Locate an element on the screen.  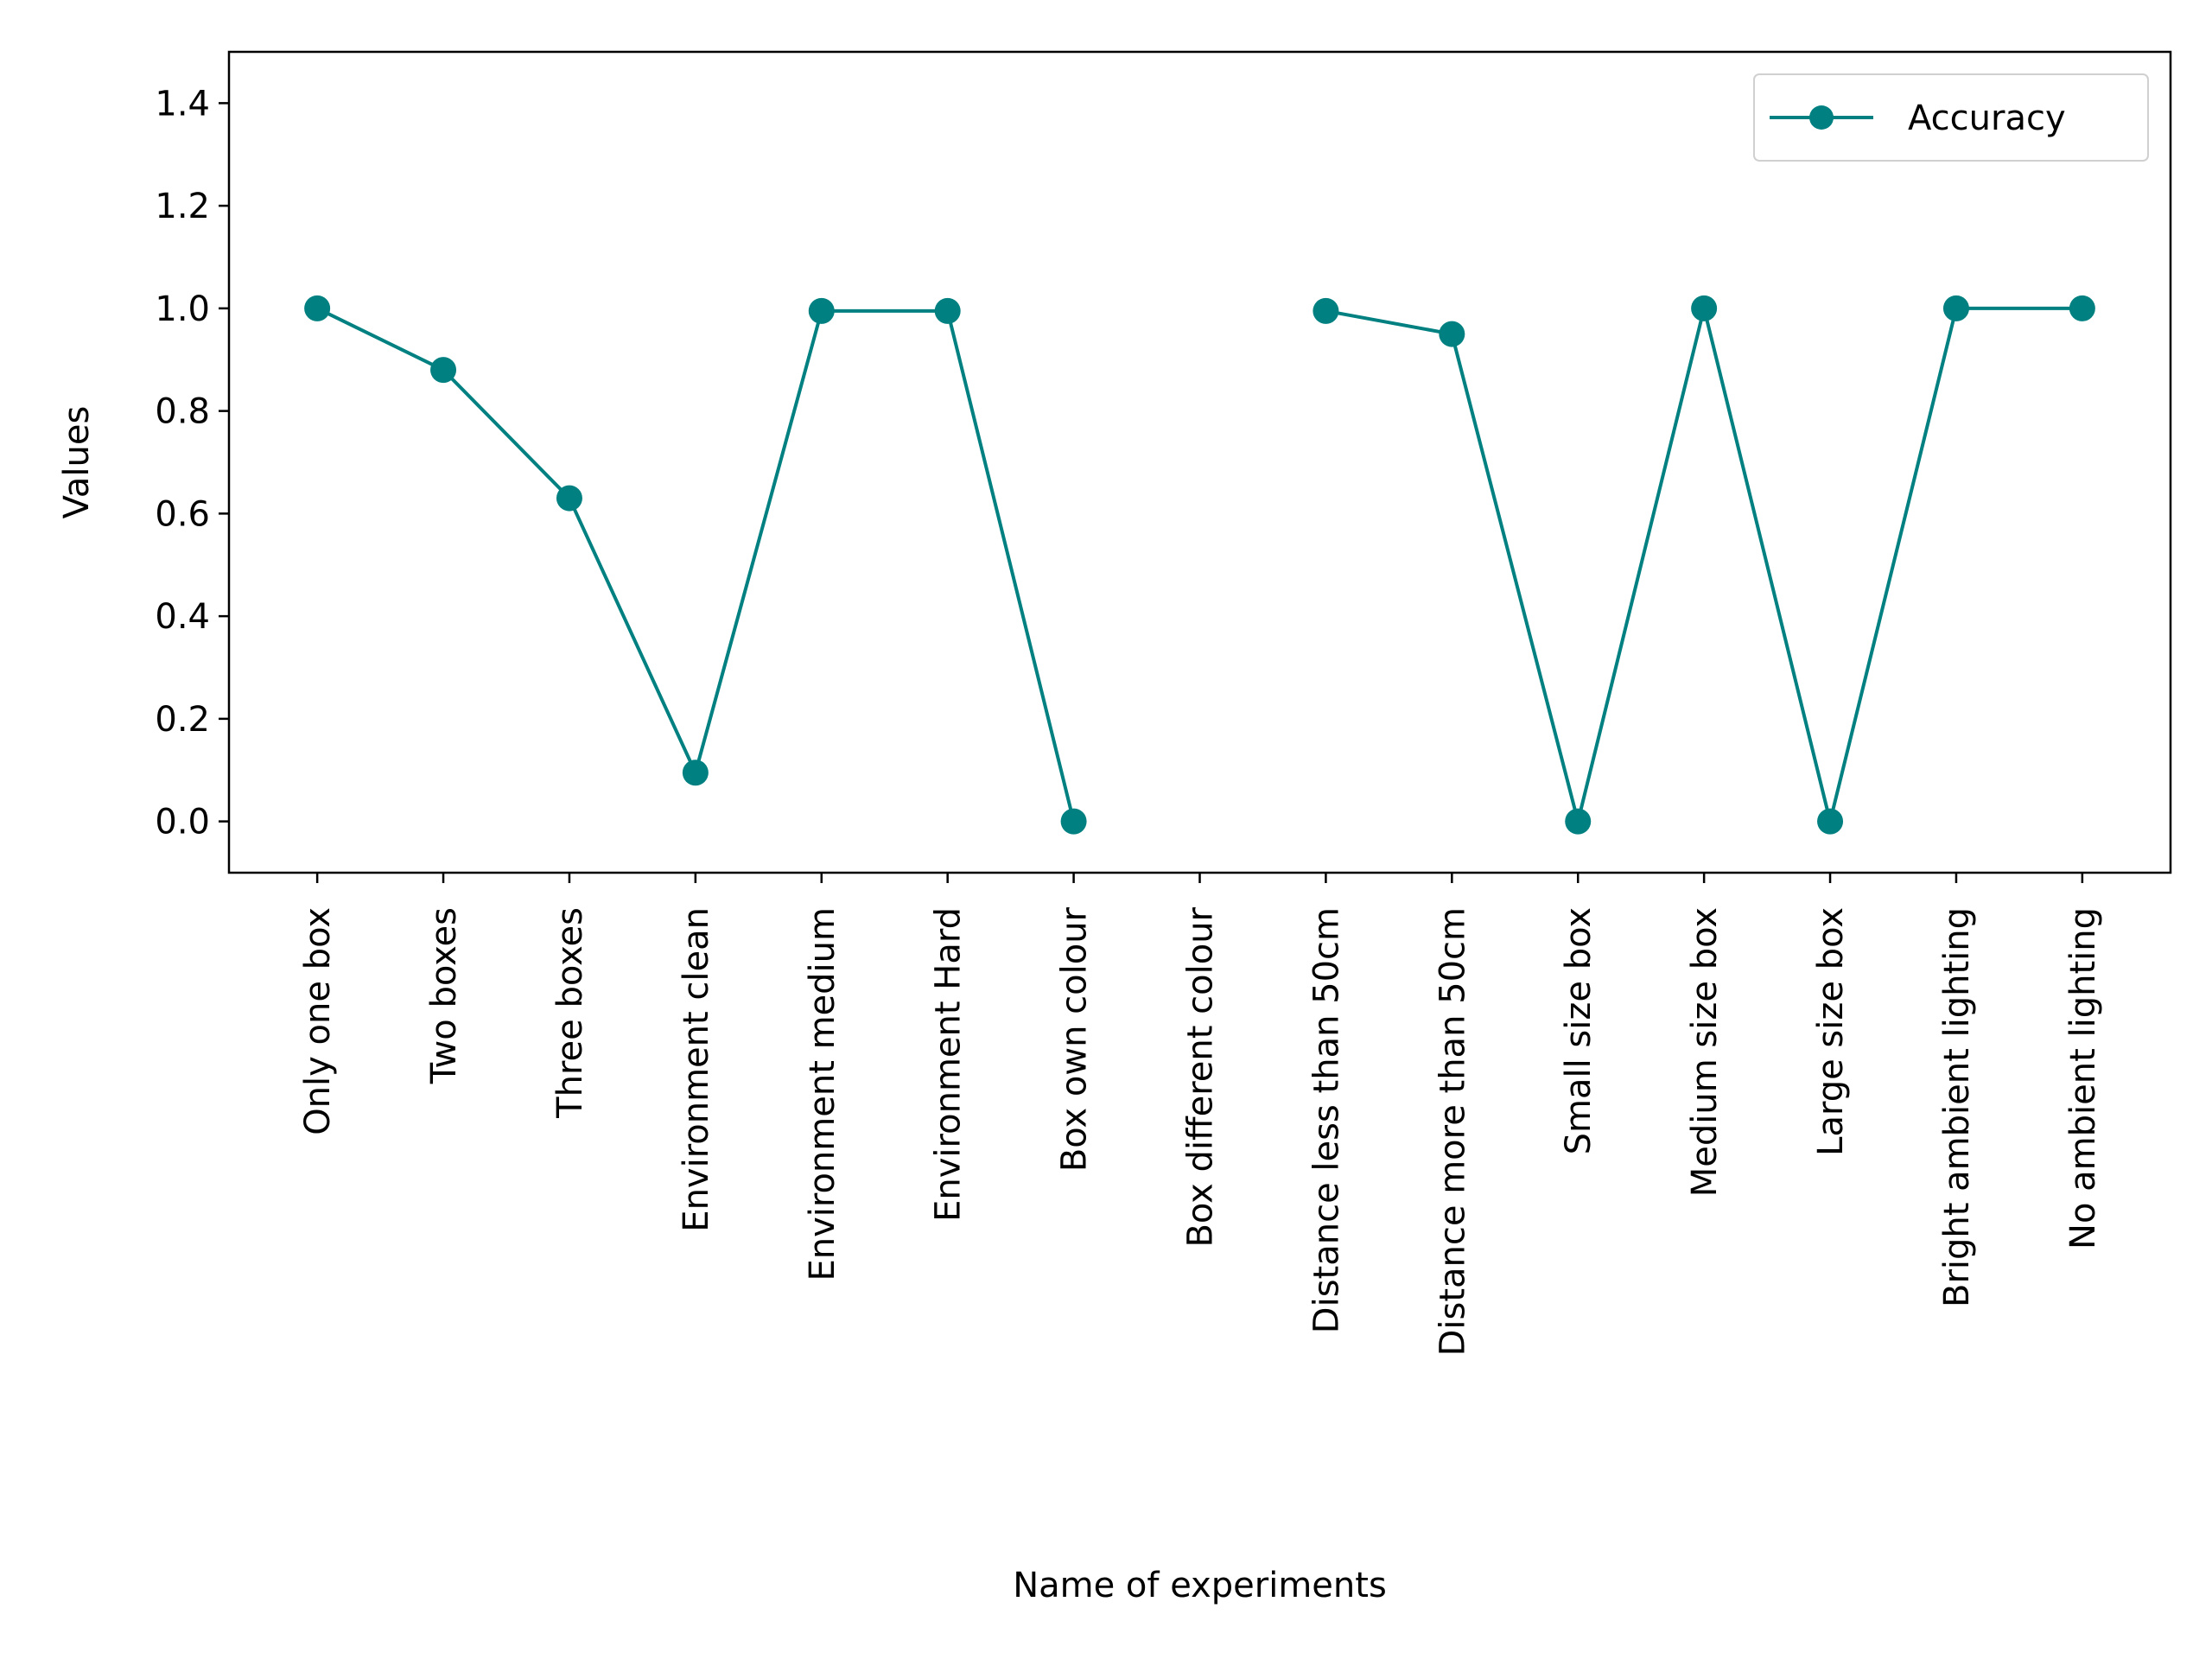
y-tick-label: 1.4 is located at coordinates (182, 104).